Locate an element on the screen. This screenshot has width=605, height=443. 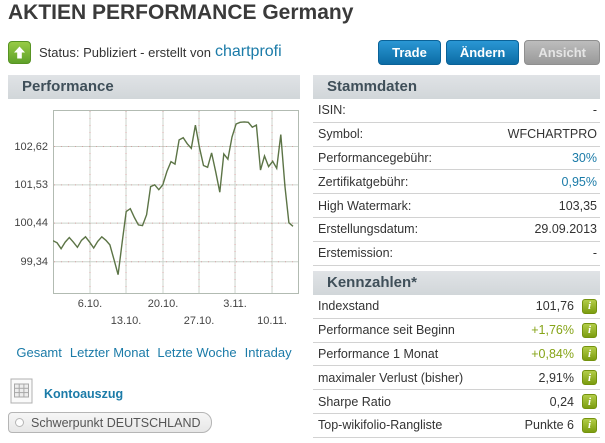
table-row: High Watermark: 103,35 is located at coordinates (456, 206).